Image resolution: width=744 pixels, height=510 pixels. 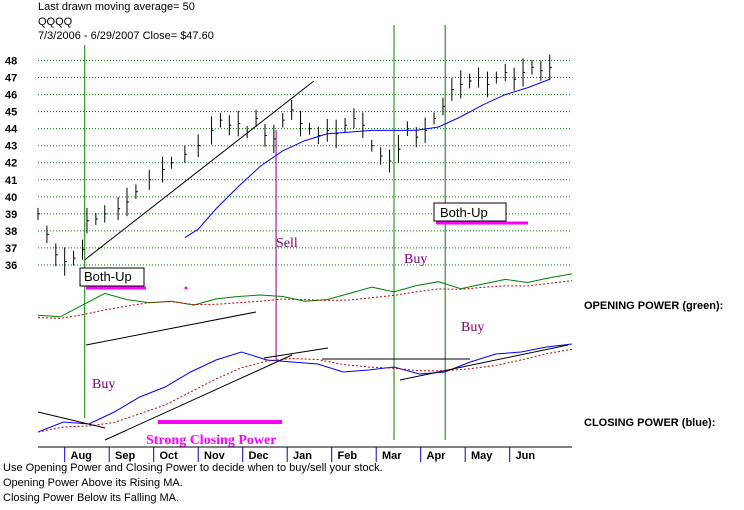 I want to click on x-tick-label-aug: Aug, so click(x=81, y=456).